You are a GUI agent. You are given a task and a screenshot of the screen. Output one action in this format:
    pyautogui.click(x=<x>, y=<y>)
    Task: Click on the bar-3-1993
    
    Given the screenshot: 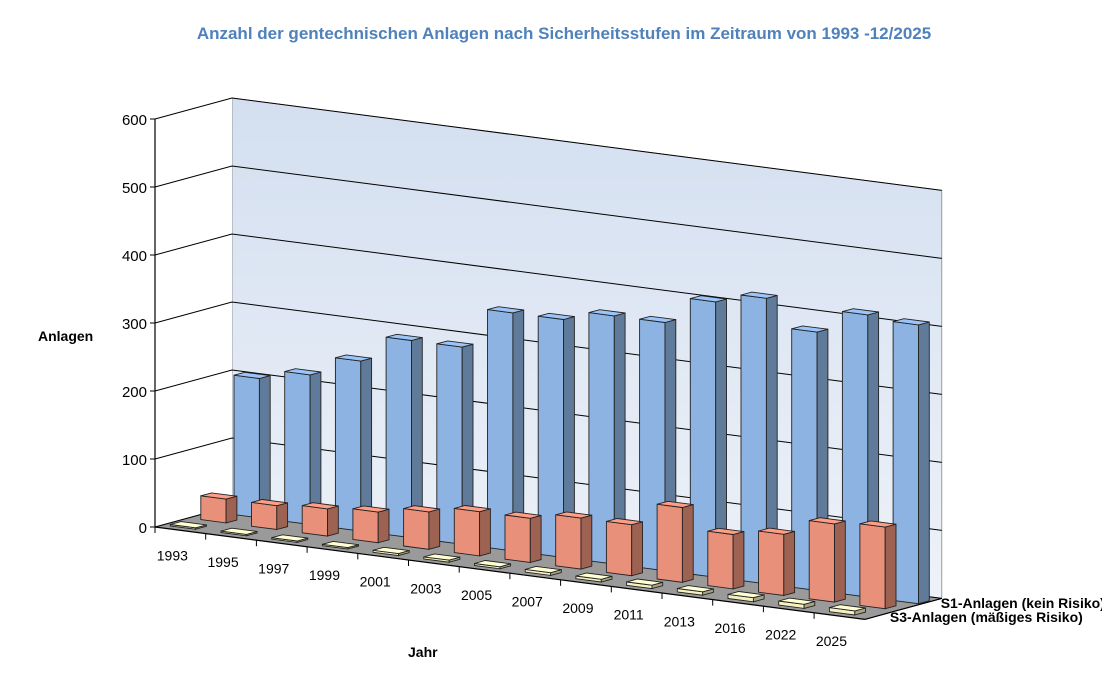 What is the action you would take?
    pyautogui.click(x=188, y=525)
    